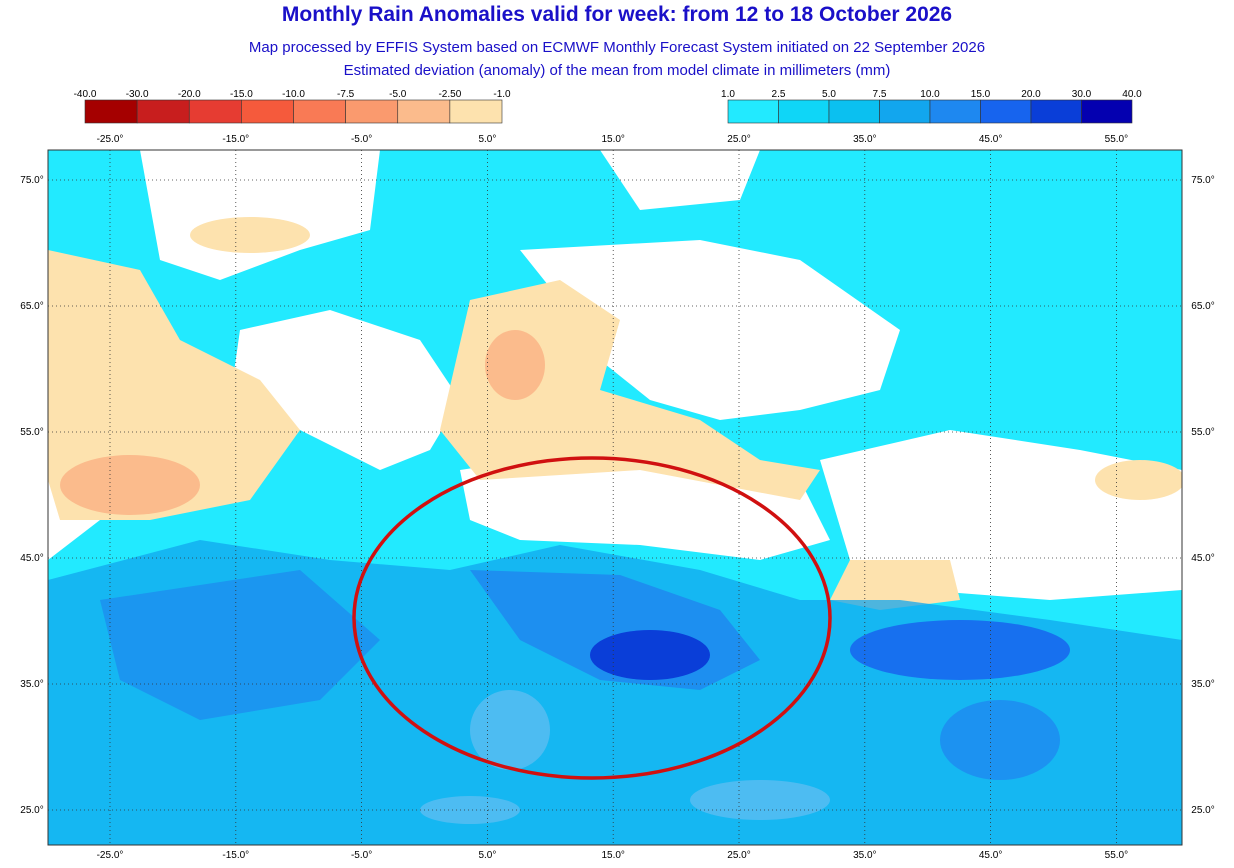  I want to click on legend-label: 7.5, so click(880, 94).